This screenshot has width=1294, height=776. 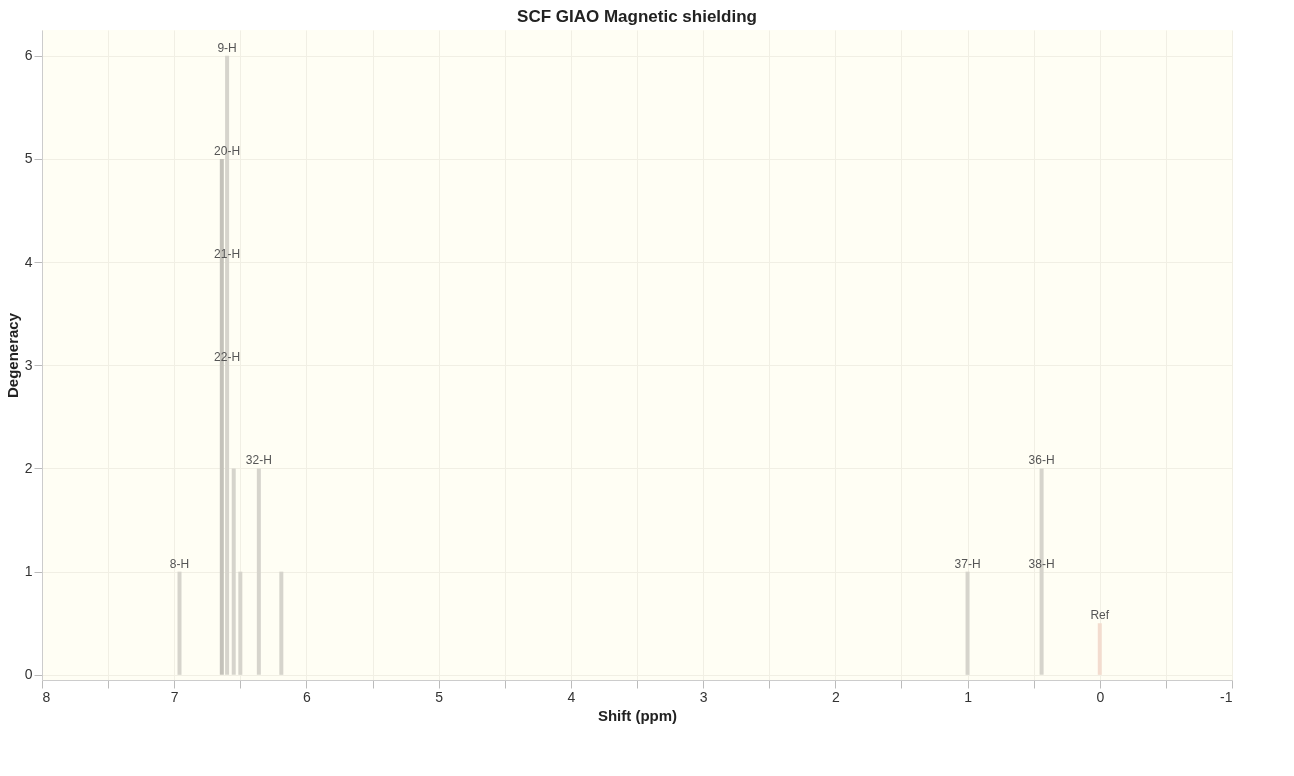 What do you see at coordinates (28, 674) in the screenshot?
I see `y-tick-label: 0` at bounding box center [28, 674].